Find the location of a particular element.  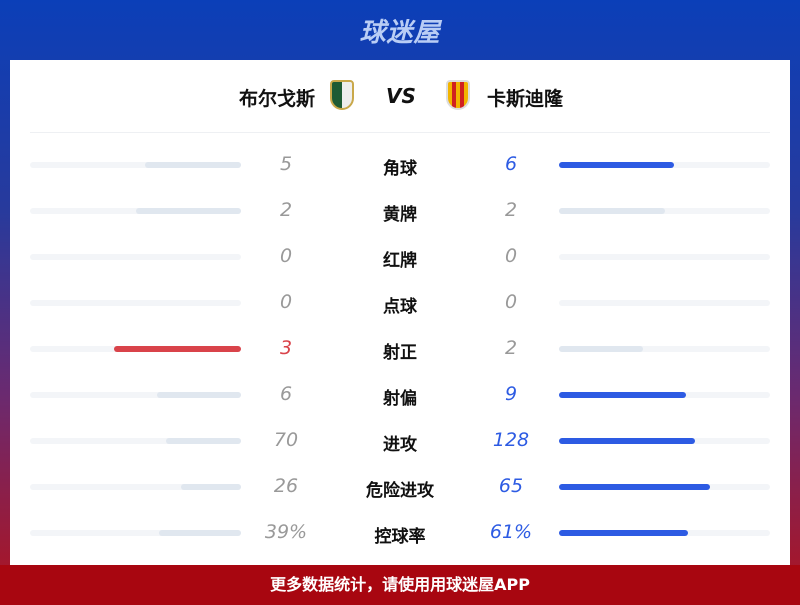

divider is located at coordinates (400, 132).